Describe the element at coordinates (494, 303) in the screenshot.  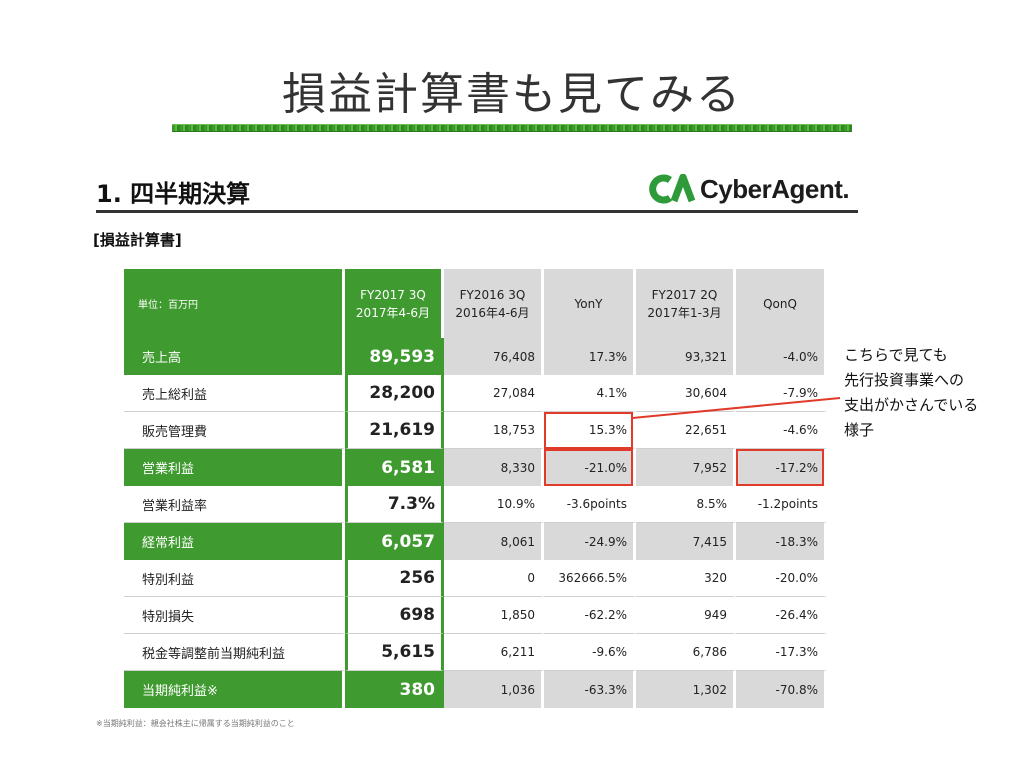
I see `header-fy2016-3q: FY2016 3Q 2016年4-6月` at that location.